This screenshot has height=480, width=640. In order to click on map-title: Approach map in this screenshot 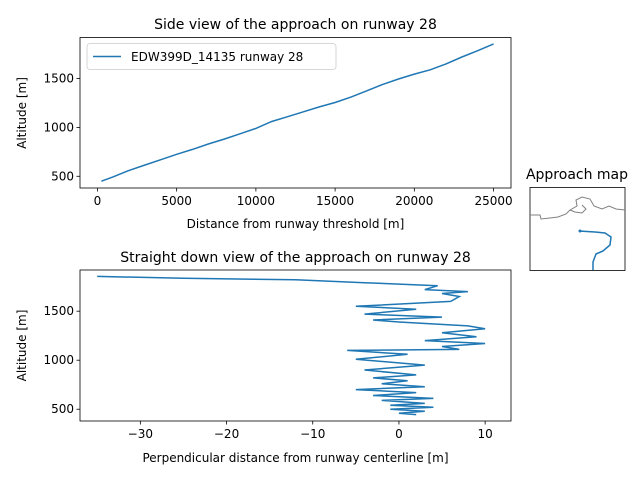, I will do `click(577, 175)`.